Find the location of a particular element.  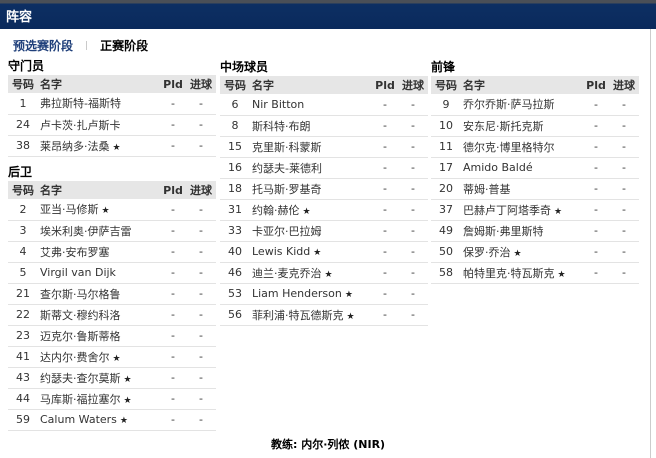

player-name: 安东尼·斯托克斯 is located at coordinates (503, 126).